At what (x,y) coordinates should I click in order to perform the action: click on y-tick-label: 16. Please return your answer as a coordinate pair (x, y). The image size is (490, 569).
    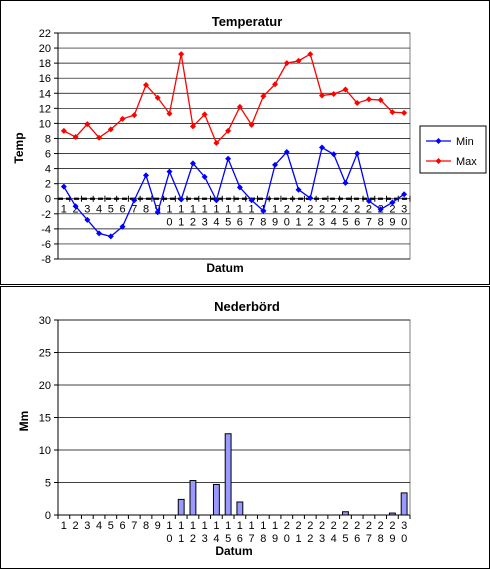
    Looking at the image, I should click on (45, 79).